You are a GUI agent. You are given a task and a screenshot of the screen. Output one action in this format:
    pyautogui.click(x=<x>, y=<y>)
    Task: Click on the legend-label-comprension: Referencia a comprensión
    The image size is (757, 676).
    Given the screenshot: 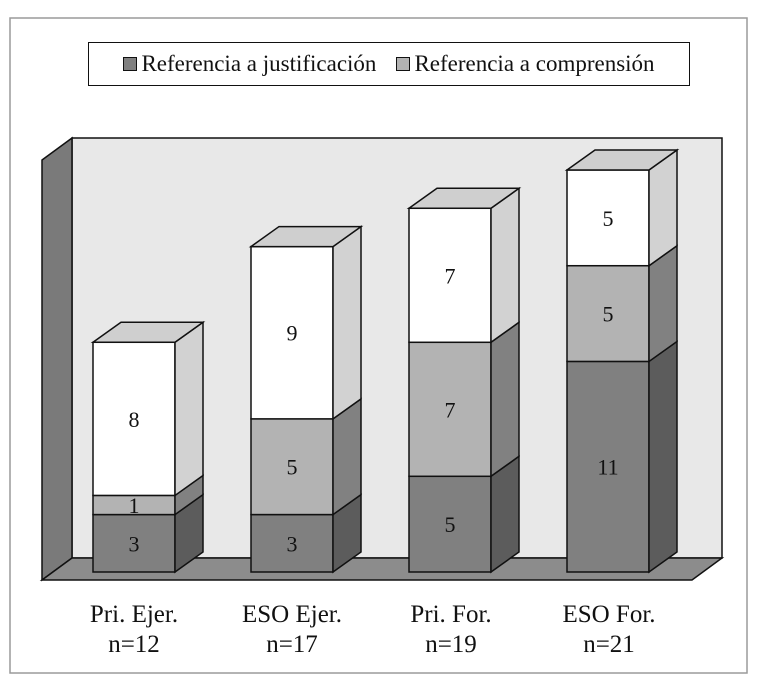 What is the action you would take?
    pyautogui.click(x=534, y=64)
    